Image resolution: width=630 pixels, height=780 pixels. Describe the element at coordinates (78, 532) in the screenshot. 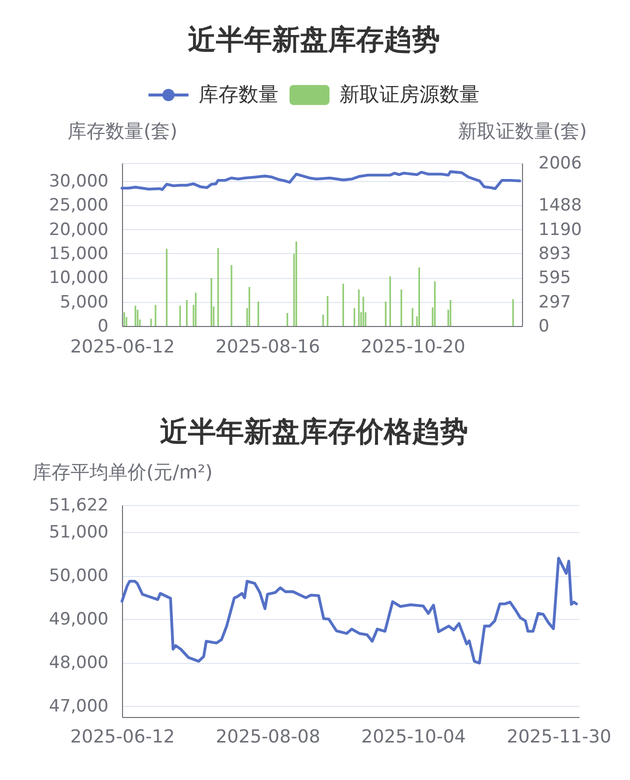

I see `y-tick-label: 51,000` at that location.